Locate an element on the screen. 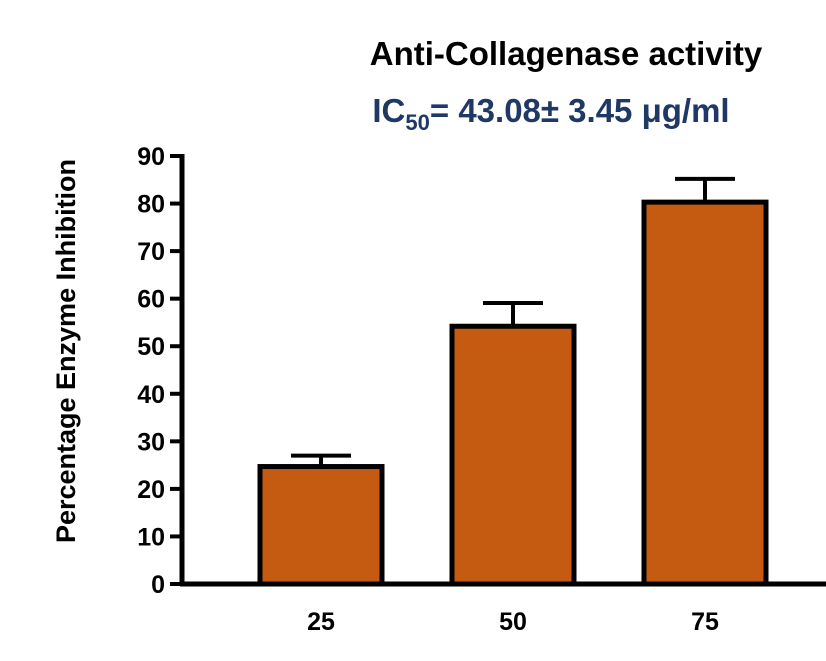 The height and width of the screenshot is (661, 826). y-tick-label: 60 is located at coordinates (151, 300).